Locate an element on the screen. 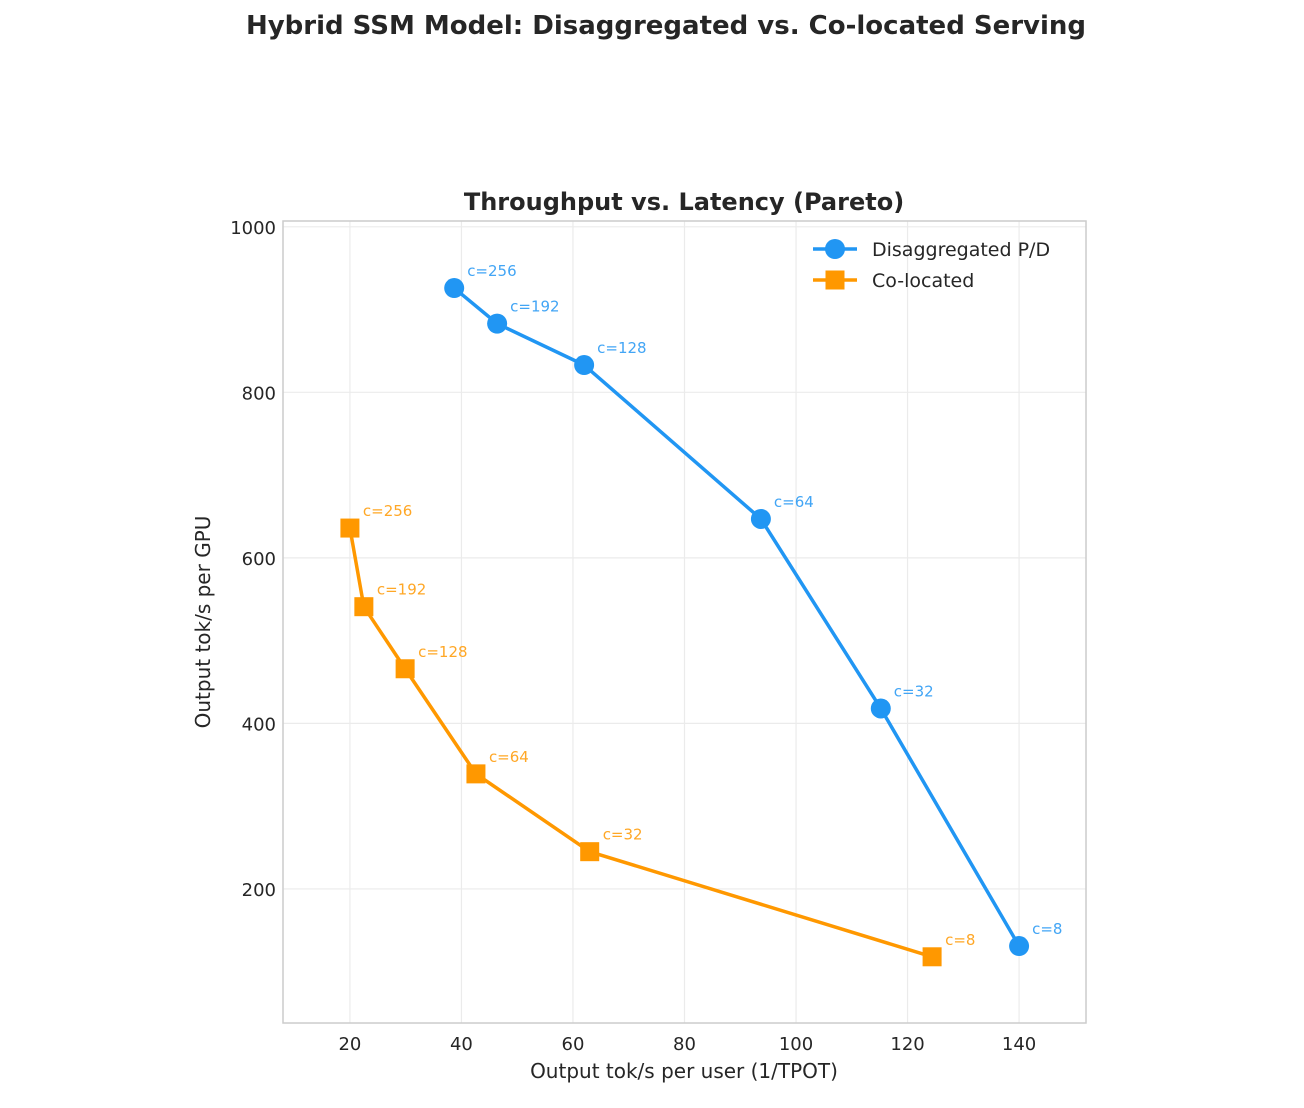 The width and height of the screenshot is (1304, 1108). legend-label: Disaggregated P/D is located at coordinates (961, 250).